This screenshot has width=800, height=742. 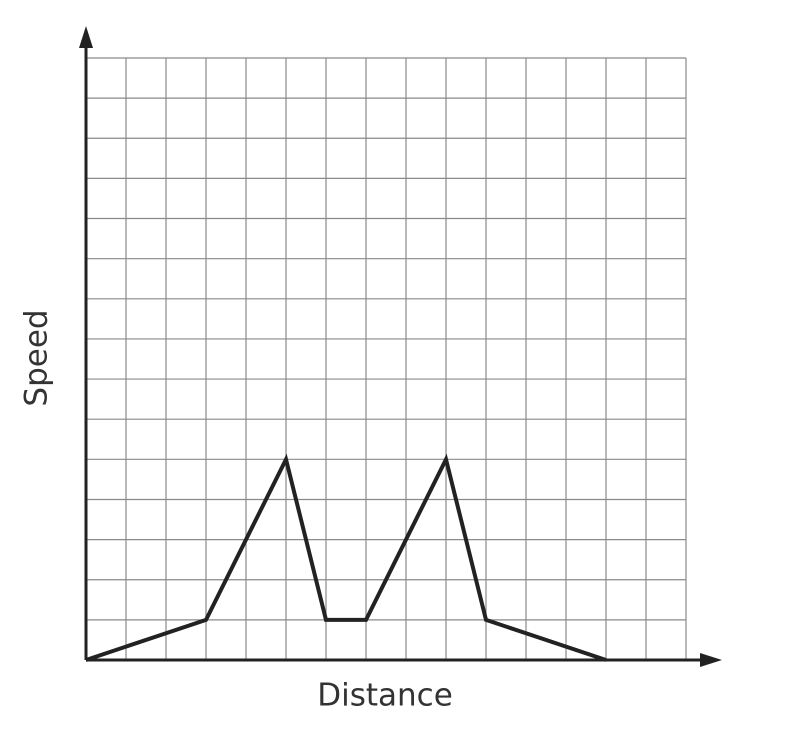 What do you see at coordinates (385, 696) in the screenshot?
I see `x-axis-label: Distance` at bounding box center [385, 696].